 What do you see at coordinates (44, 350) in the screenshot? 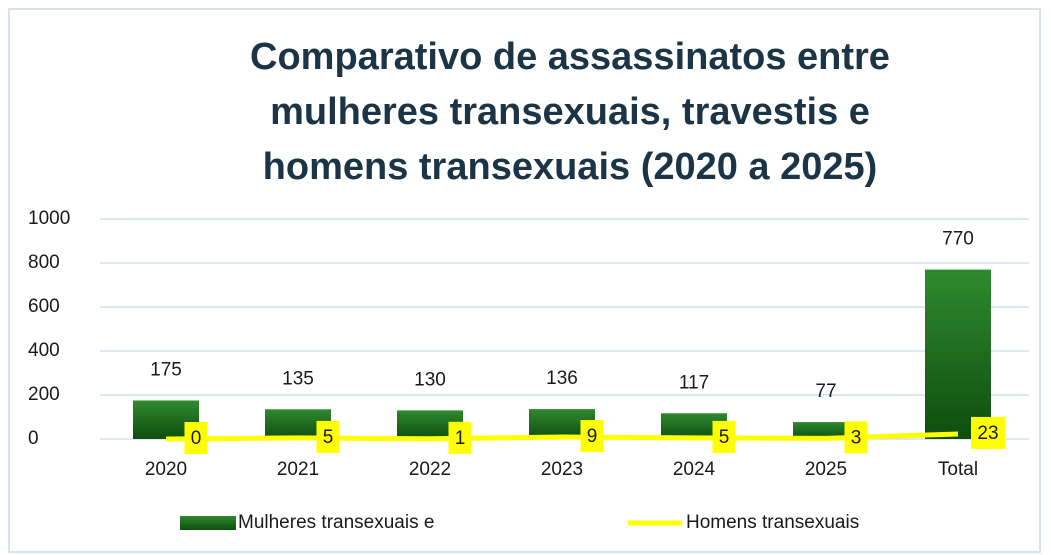
I see `y-tick-label: 400` at bounding box center [44, 350].